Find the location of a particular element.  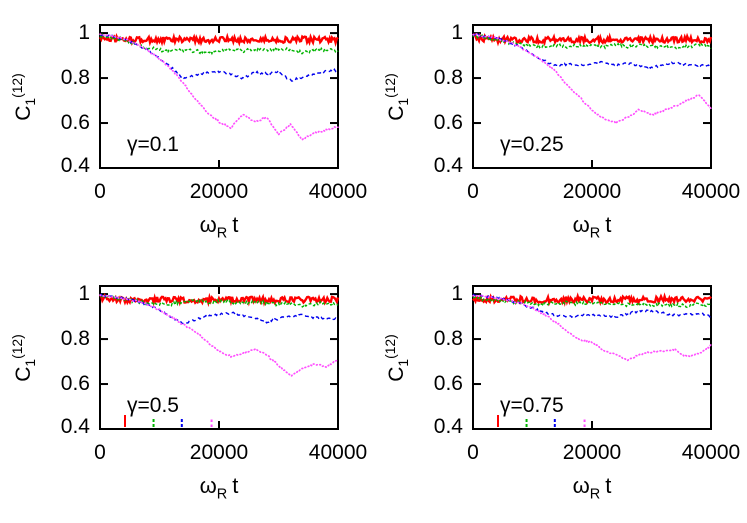

gamma-annotation: γ=0.75 is located at coordinates (532, 405).